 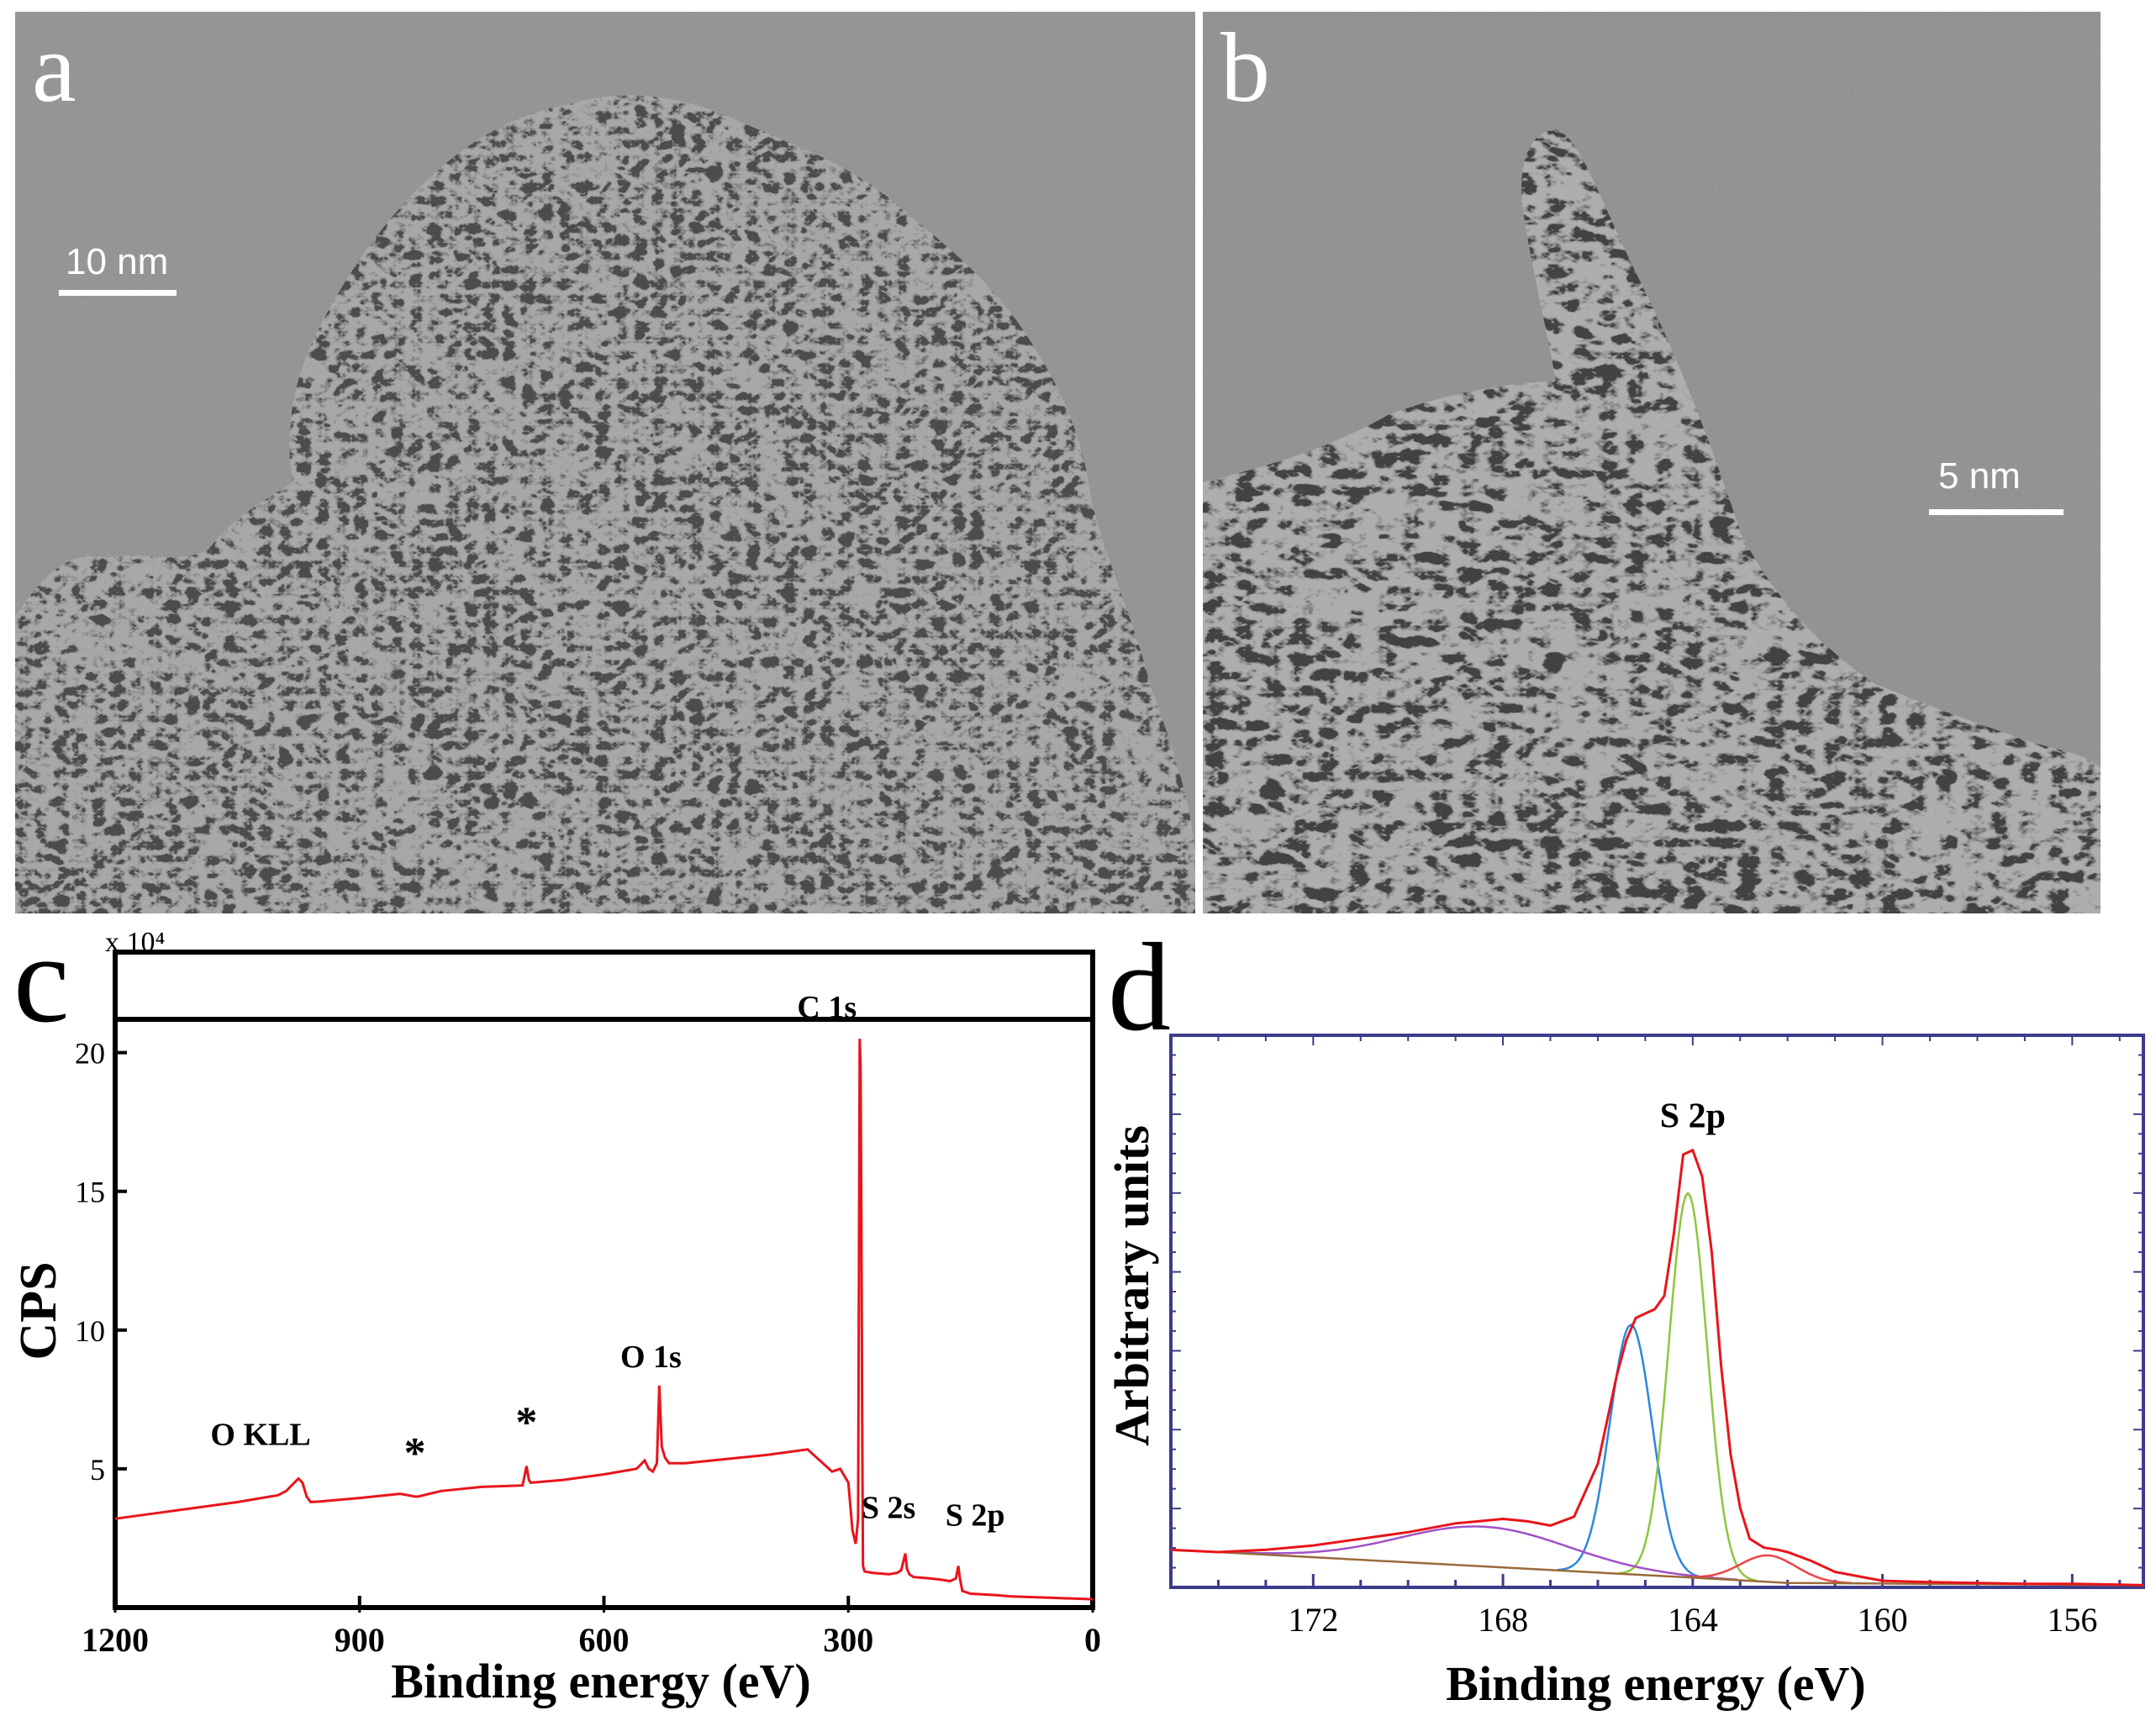 What do you see at coordinates (1979, 476) in the screenshot?
I see `scale-bar-b-label: 5 nm` at bounding box center [1979, 476].